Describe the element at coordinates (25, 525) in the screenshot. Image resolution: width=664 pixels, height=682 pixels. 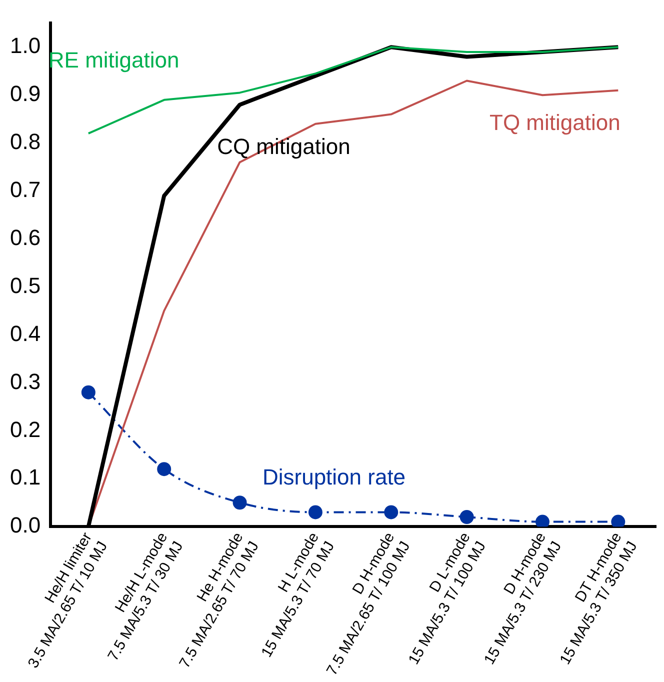
I see `y-tick-label: 0.0` at that location.